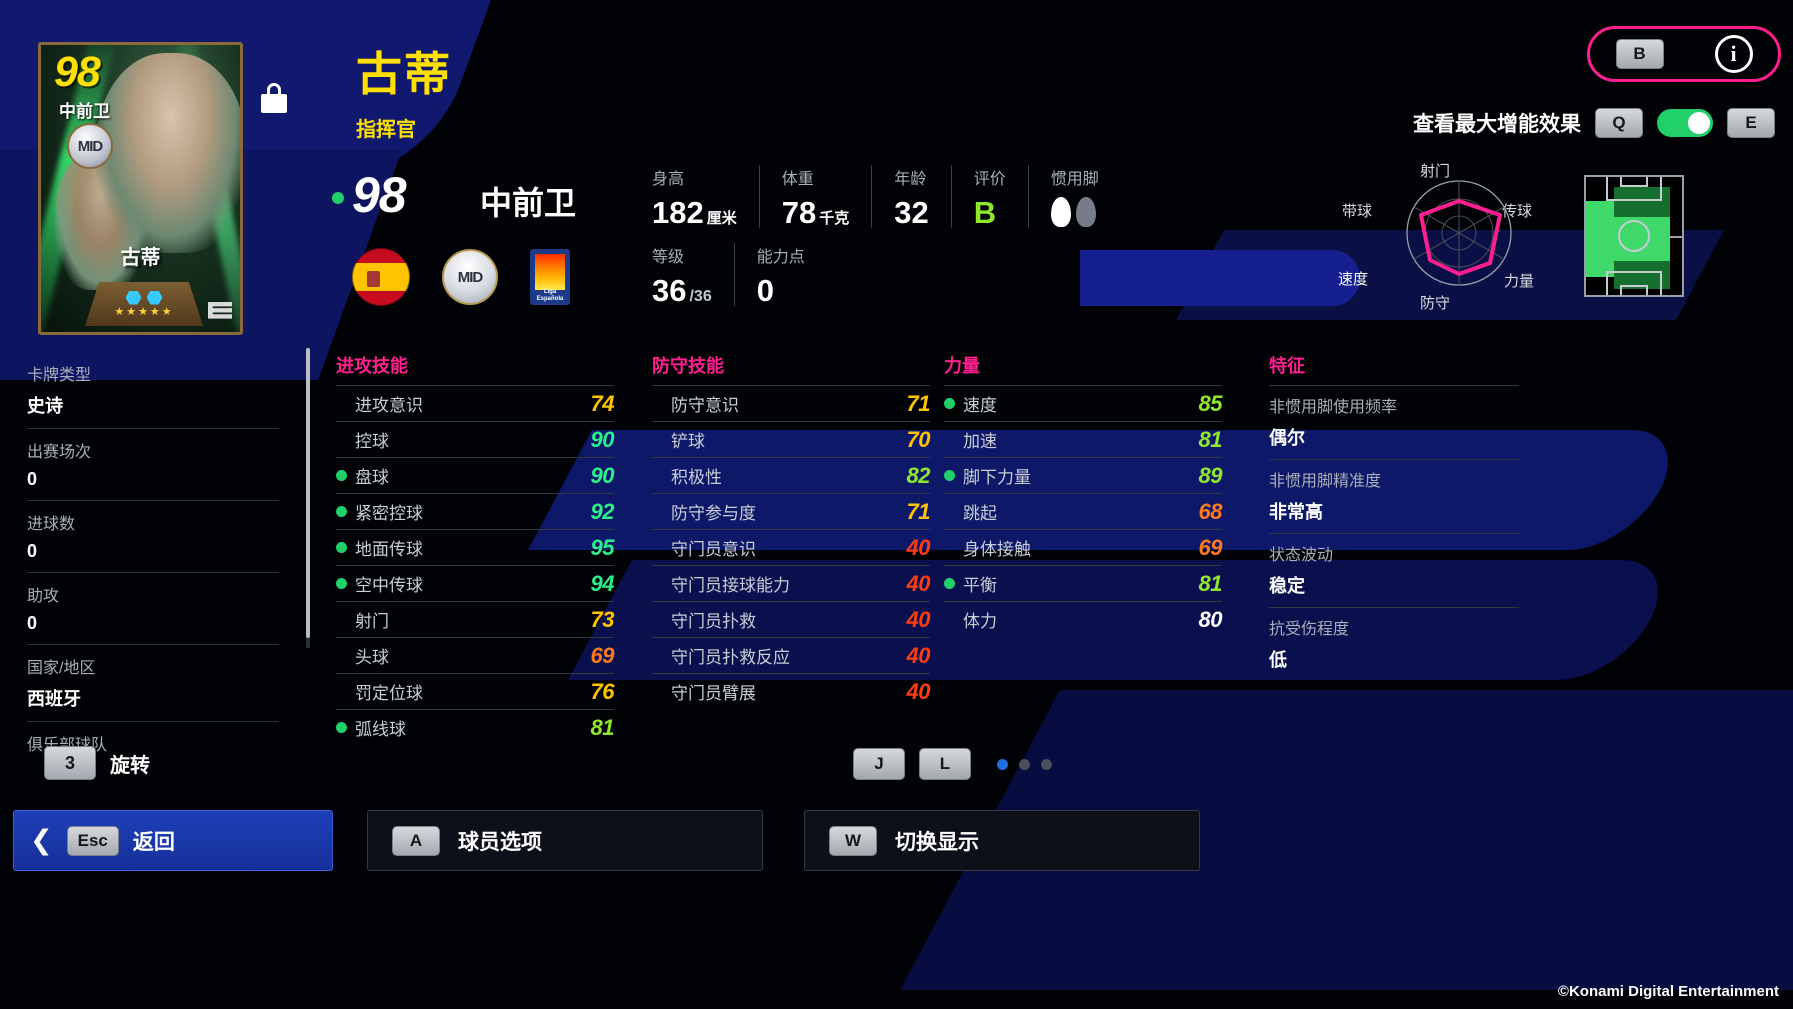  What do you see at coordinates (389, 405) in the screenshot?
I see `stat-name: 进攻意识` at bounding box center [389, 405].